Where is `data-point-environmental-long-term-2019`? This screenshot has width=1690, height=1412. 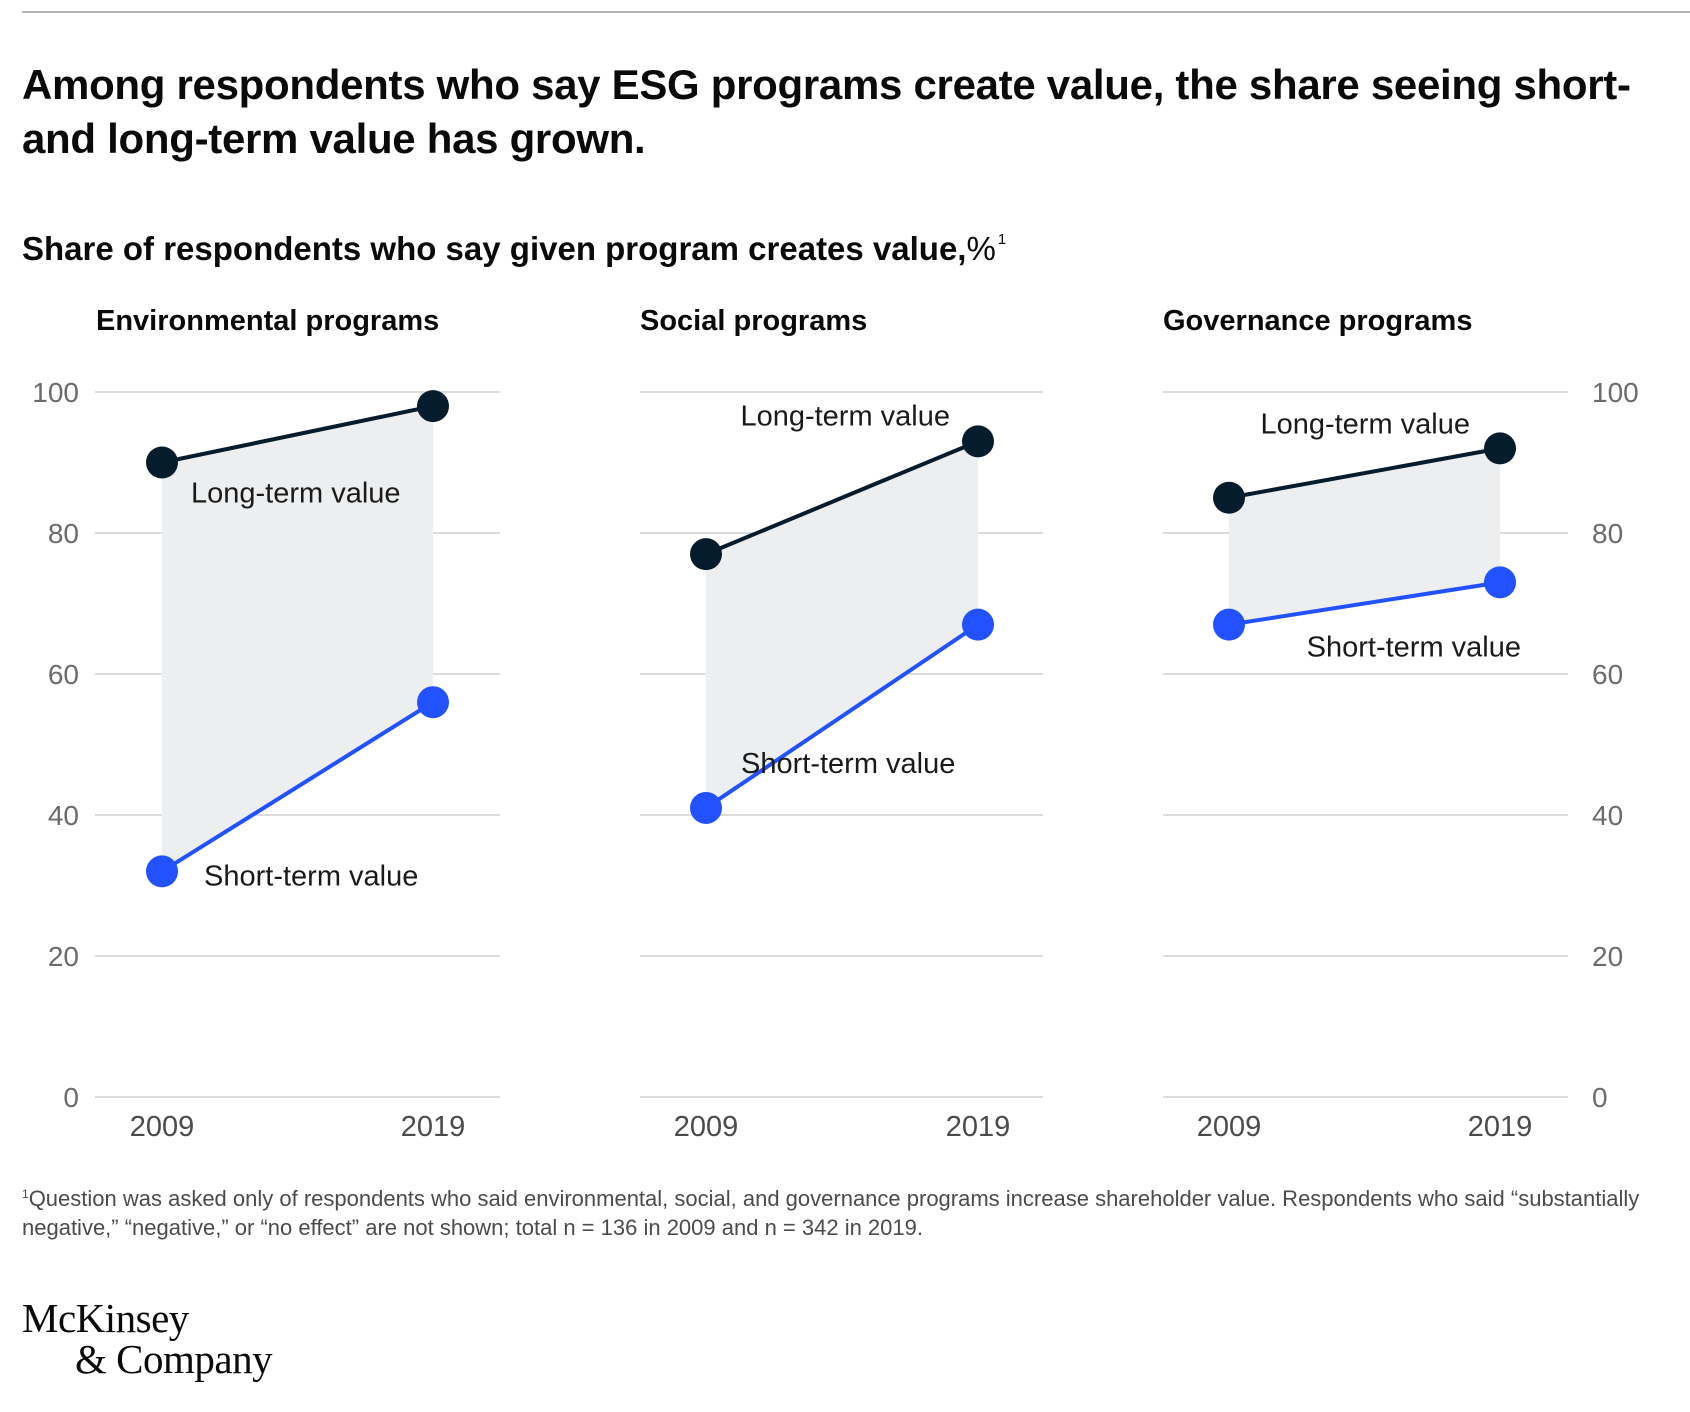
data-point-environmental-long-term-2019 is located at coordinates (433, 406).